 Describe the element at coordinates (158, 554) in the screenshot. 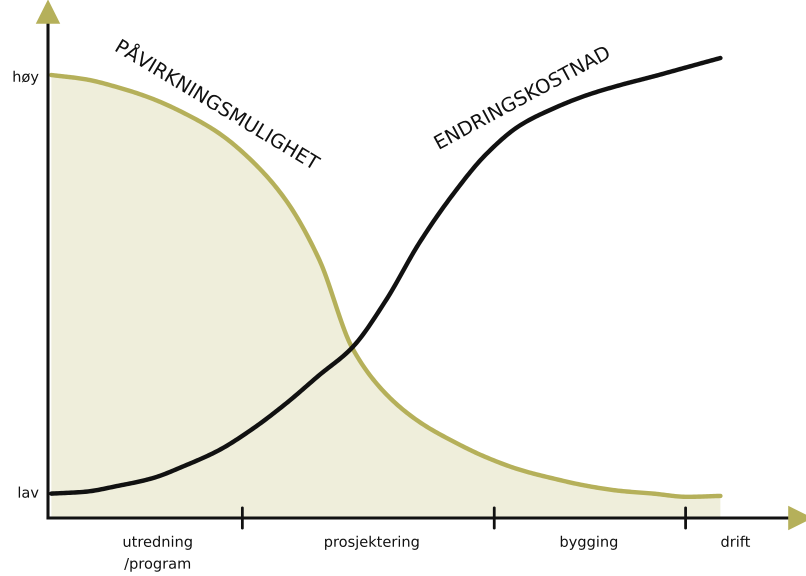

I see `text: utredning /program` at that location.